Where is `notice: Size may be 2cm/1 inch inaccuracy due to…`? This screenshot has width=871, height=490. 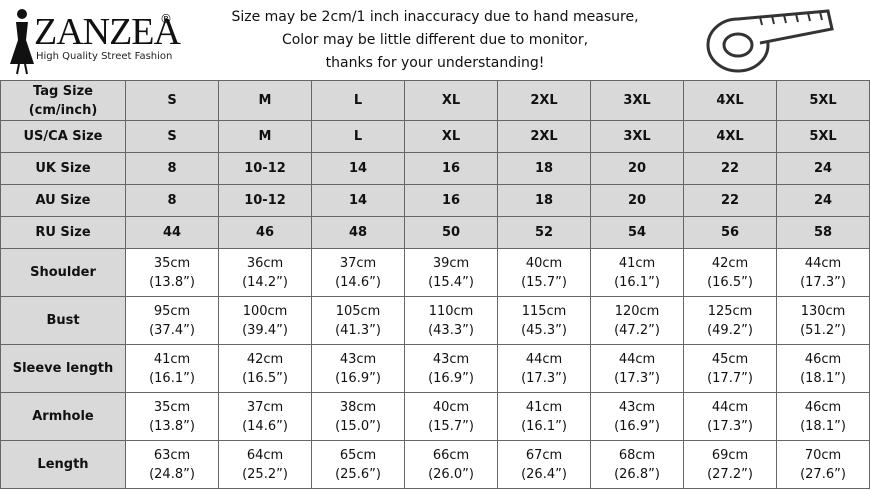
notice: Size may be 2cm/1 inch inaccuracy due to… is located at coordinates (435, 40).